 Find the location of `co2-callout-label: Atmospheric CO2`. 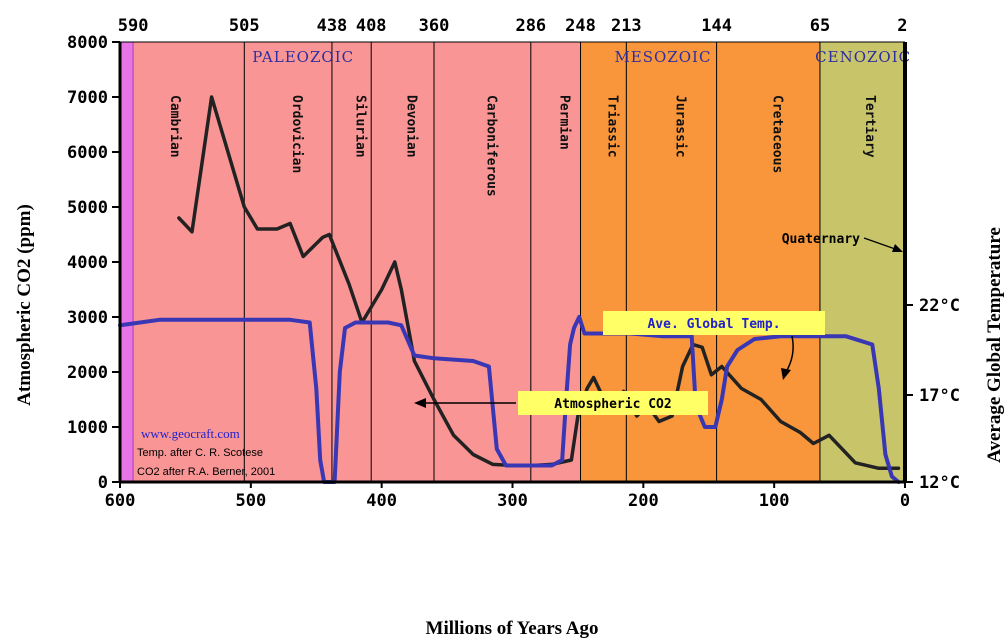

co2-callout-label: Atmospheric CO2 is located at coordinates (612, 404).